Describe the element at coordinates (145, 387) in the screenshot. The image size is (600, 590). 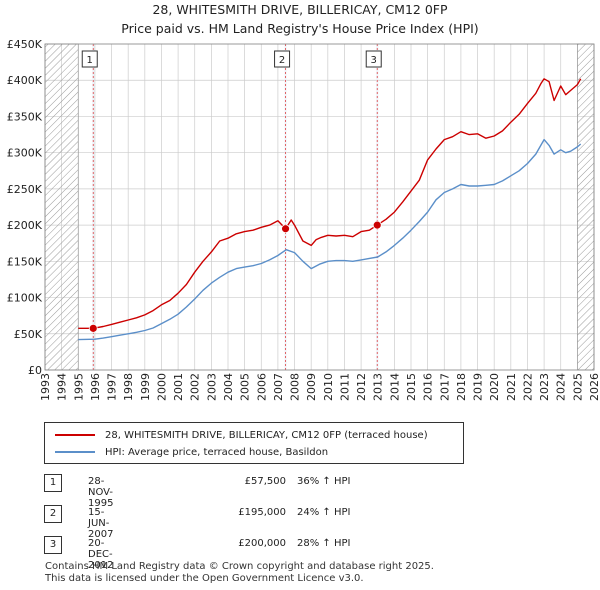
I see `x-tick-label: 1999` at that location.